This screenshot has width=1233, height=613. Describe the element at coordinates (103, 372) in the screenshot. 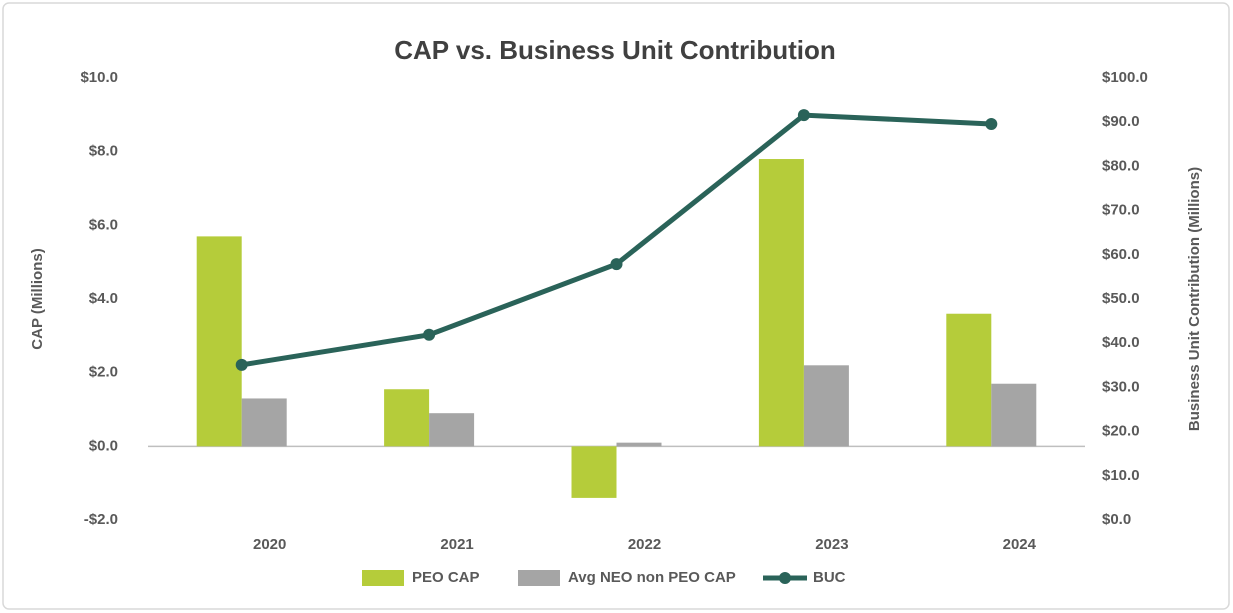

I see `y-tick-label: $2.0` at that location.